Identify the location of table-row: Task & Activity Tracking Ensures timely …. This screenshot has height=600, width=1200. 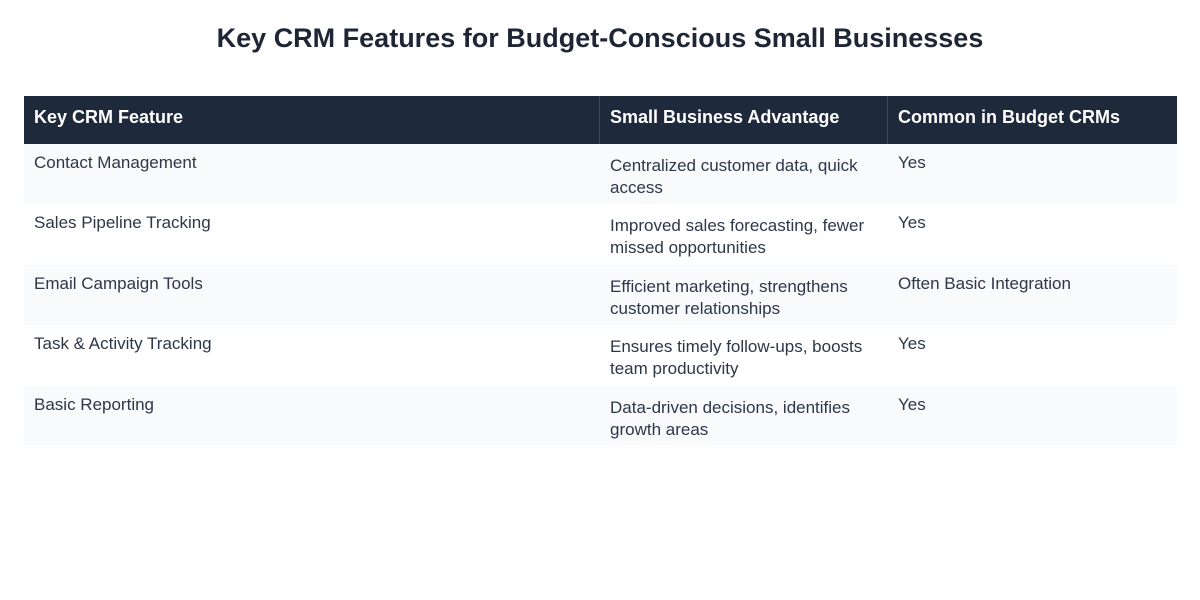
(600, 355).